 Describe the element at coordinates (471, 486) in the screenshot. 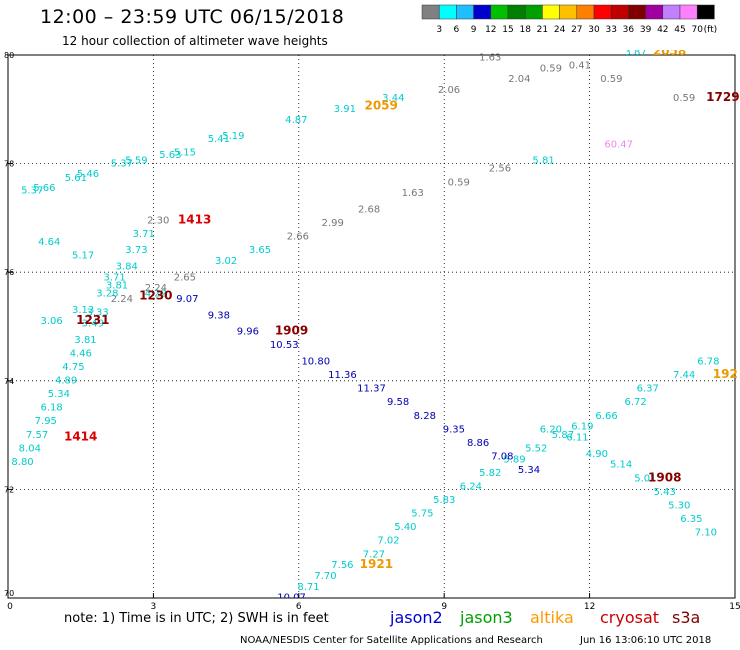

I see `wave-height-label: 6.24` at that location.